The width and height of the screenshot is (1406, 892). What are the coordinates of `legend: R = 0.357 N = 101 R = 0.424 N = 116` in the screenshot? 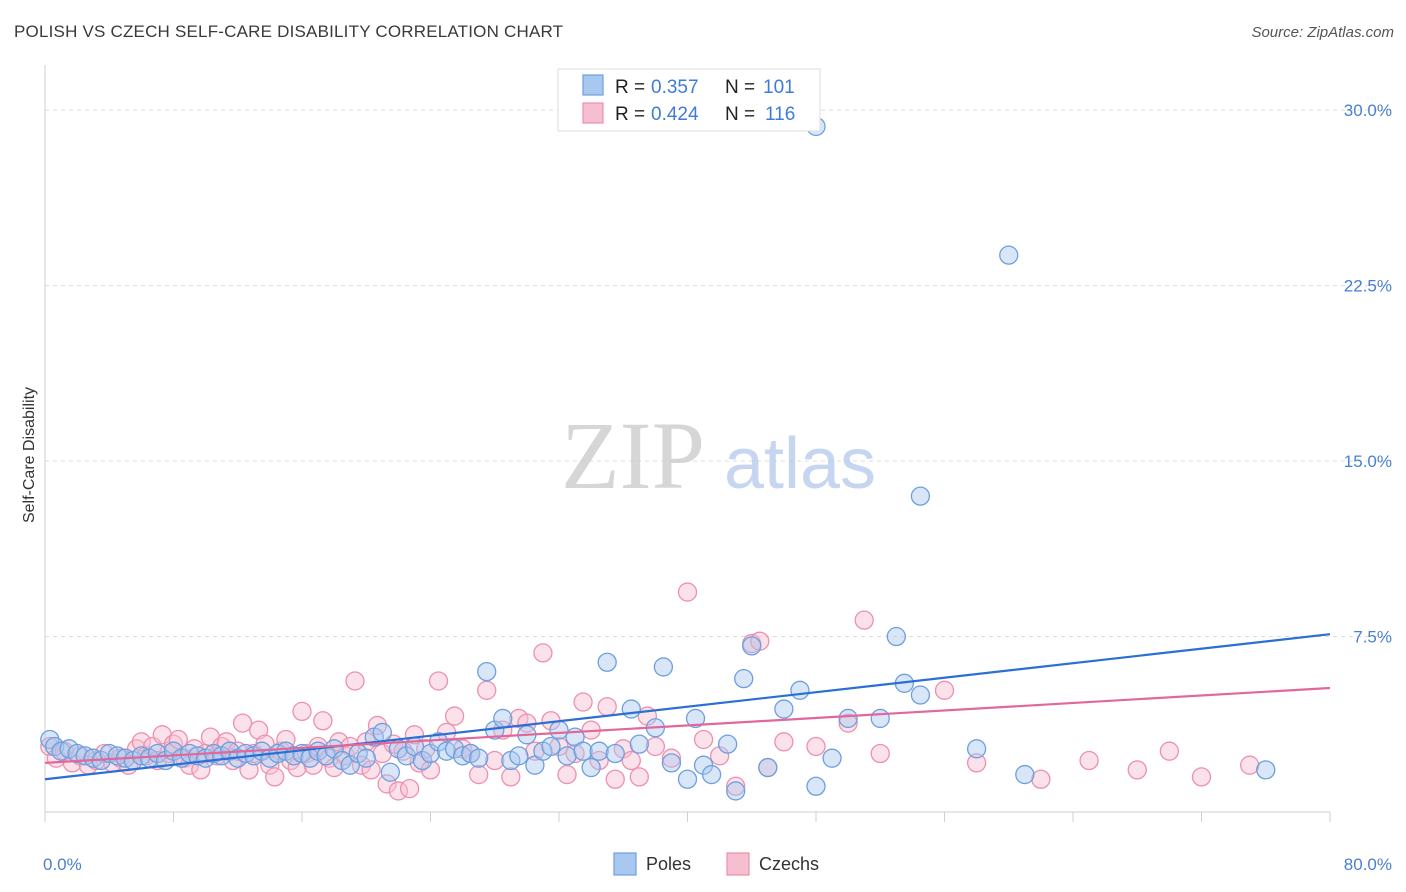 It's located at (689, 100).